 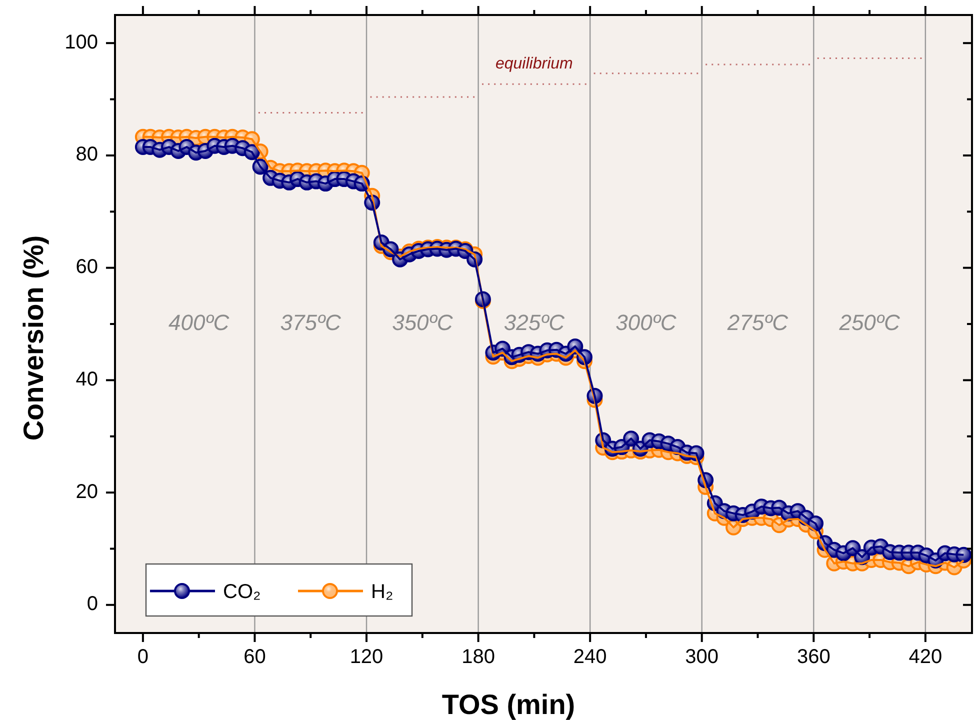 I want to click on x-tick-label: 300, so click(x=702, y=657).